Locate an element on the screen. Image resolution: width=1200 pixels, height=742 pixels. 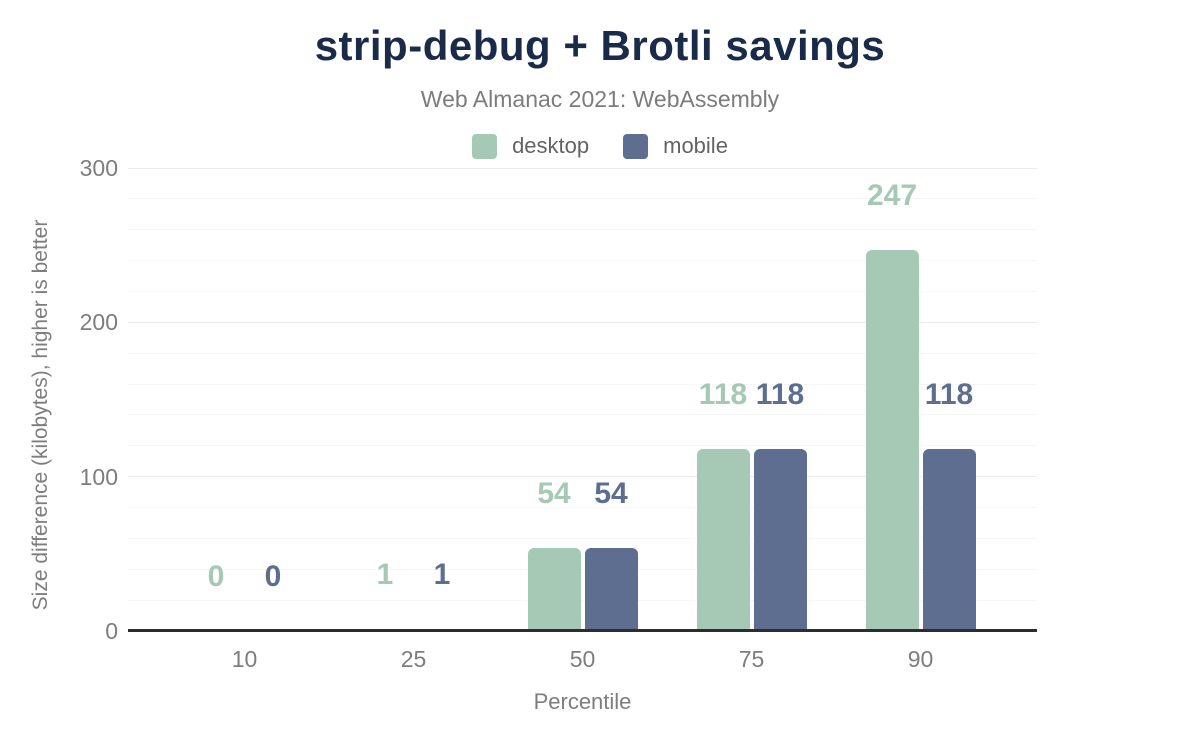
chart-subtitle: Web Almanac 2021: WebAssembly is located at coordinates (600, 99).